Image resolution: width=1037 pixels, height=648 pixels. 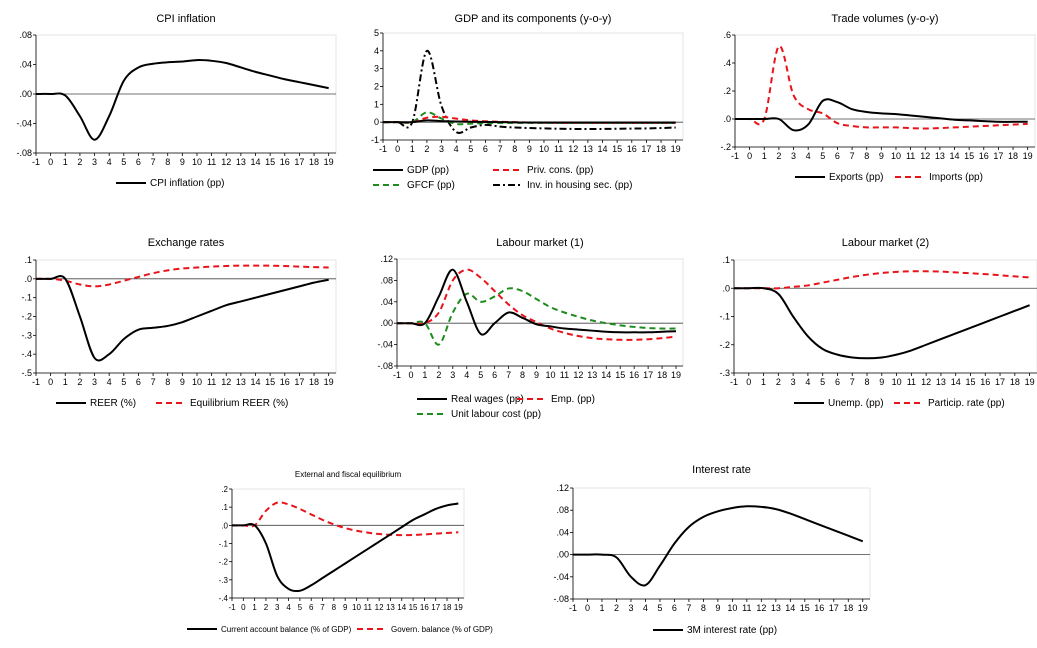 What do you see at coordinates (187, 183) in the screenshot?
I see `legend-label: CPI inflation (pp)` at bounding box center [187, 183].